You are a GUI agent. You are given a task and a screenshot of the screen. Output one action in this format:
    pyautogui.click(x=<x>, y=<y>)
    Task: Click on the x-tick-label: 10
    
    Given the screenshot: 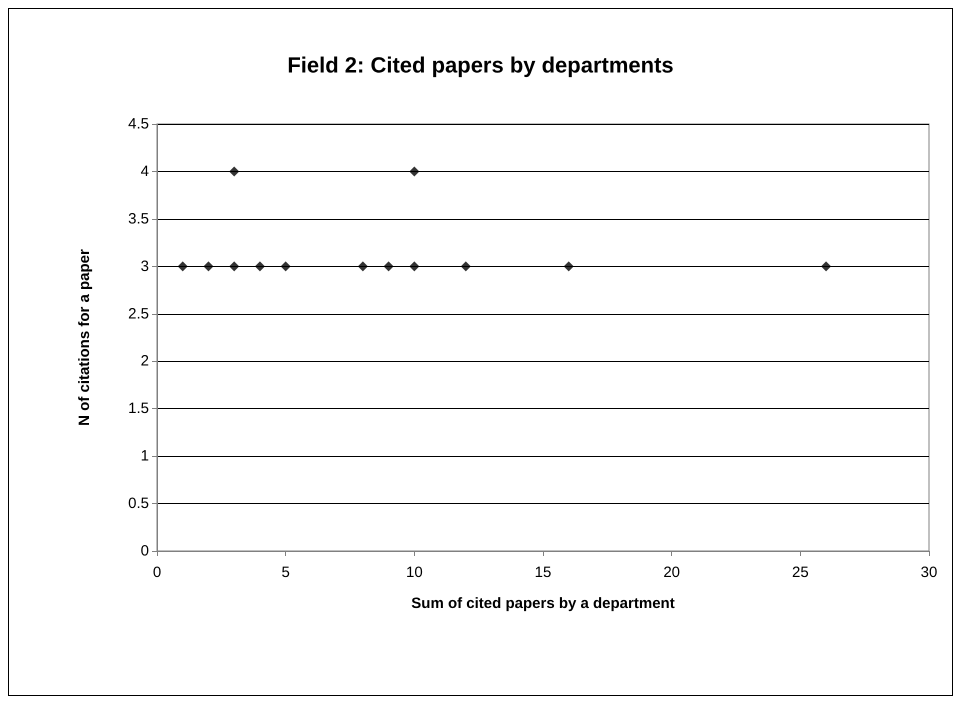 What is the action you would take?
    pyautogui.click(x=414, y=572)
    